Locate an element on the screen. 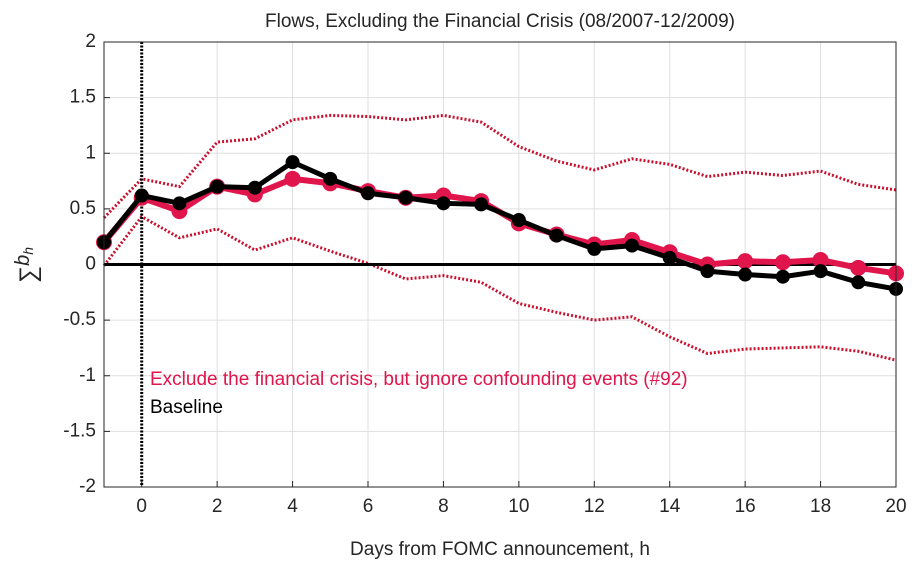 This screenshot has width=915, height=564. y-tick-label: 1 is located at coordinates (90, 152).